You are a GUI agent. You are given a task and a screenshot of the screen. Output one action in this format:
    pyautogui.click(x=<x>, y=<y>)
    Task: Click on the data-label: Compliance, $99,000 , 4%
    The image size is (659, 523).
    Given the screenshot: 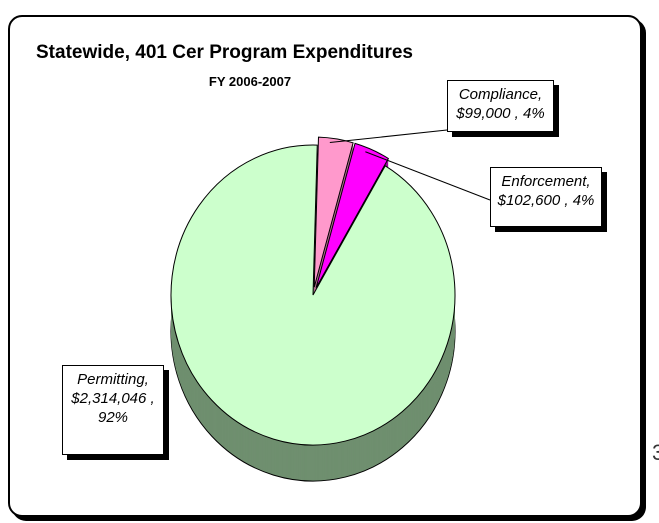 What is the action you would take?
    pyautogui.click(x=500, y=106)
    